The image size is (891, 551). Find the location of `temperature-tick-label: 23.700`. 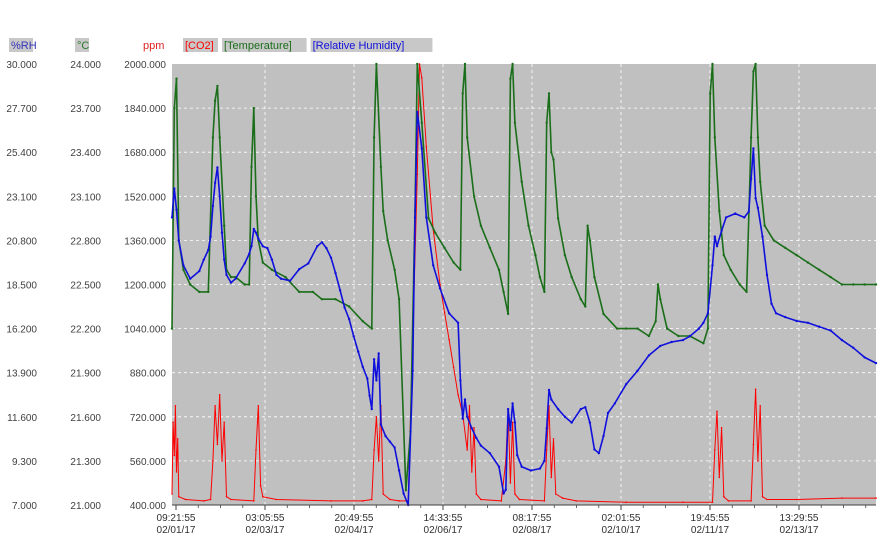

temperature-tick-label: 23.700 is located at coordinates (85, 109).